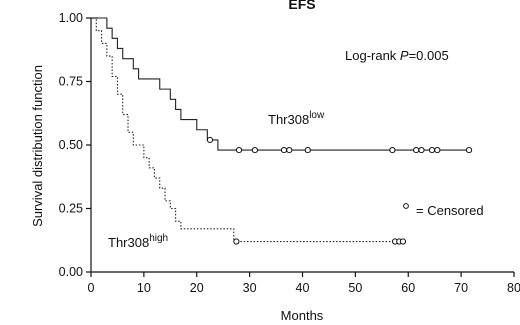 This screenshot has width=520, height=325. Describe the element at coordinates (372, 55) in the screenshot. I see `logrank-prefix: Log-rank` at that location.